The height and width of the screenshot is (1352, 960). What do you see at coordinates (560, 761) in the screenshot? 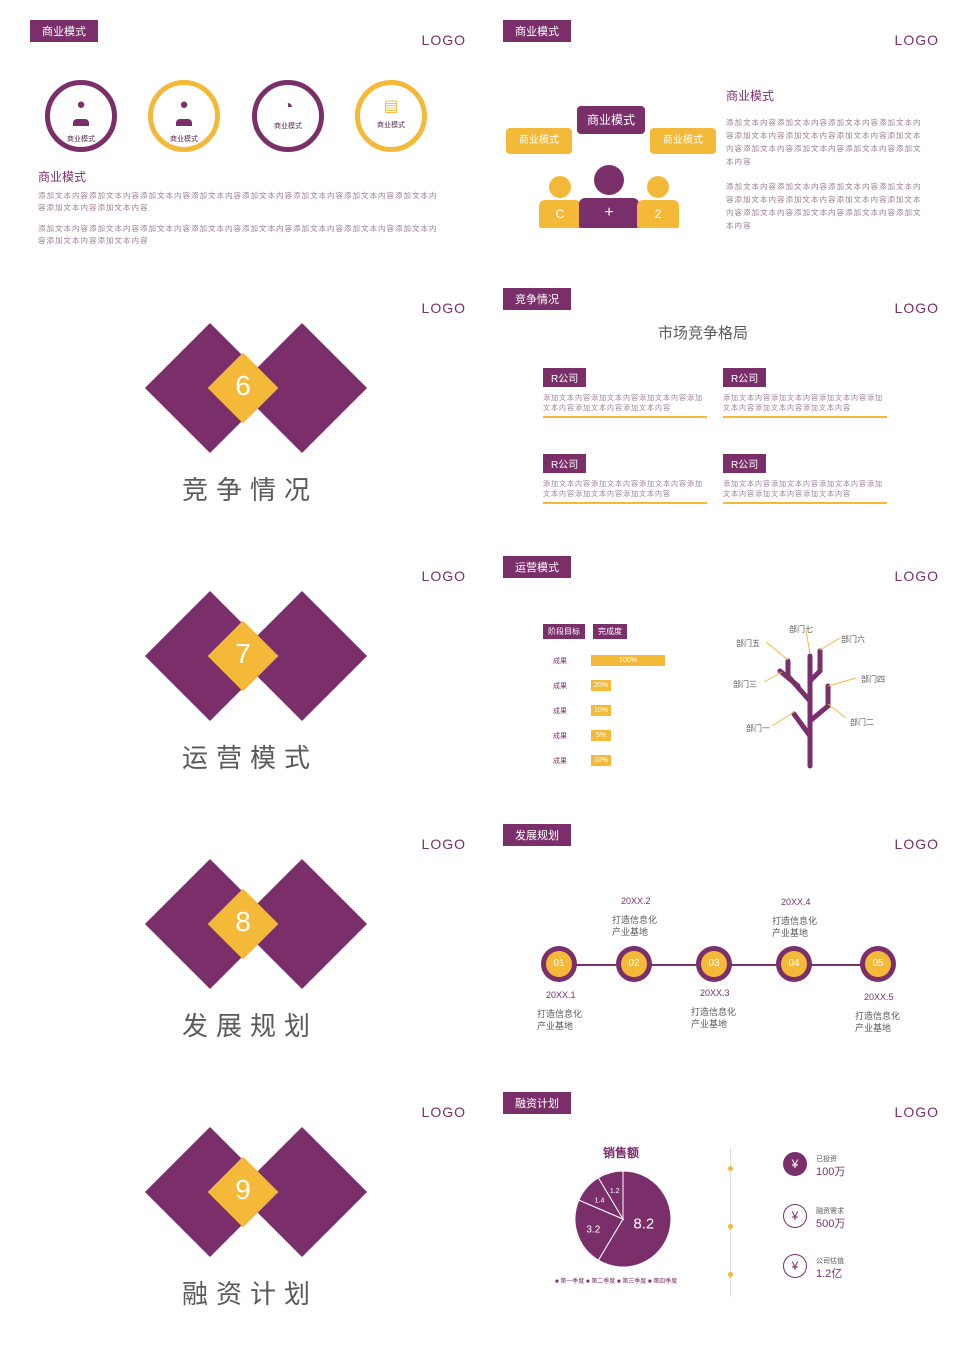
I see `bar-label: 成果` at bounding box center [560, 761].